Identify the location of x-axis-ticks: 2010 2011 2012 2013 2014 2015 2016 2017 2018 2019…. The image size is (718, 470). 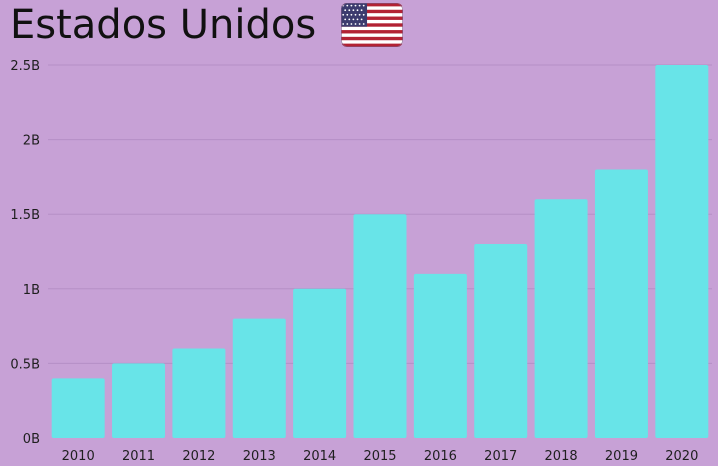
(380, 456).